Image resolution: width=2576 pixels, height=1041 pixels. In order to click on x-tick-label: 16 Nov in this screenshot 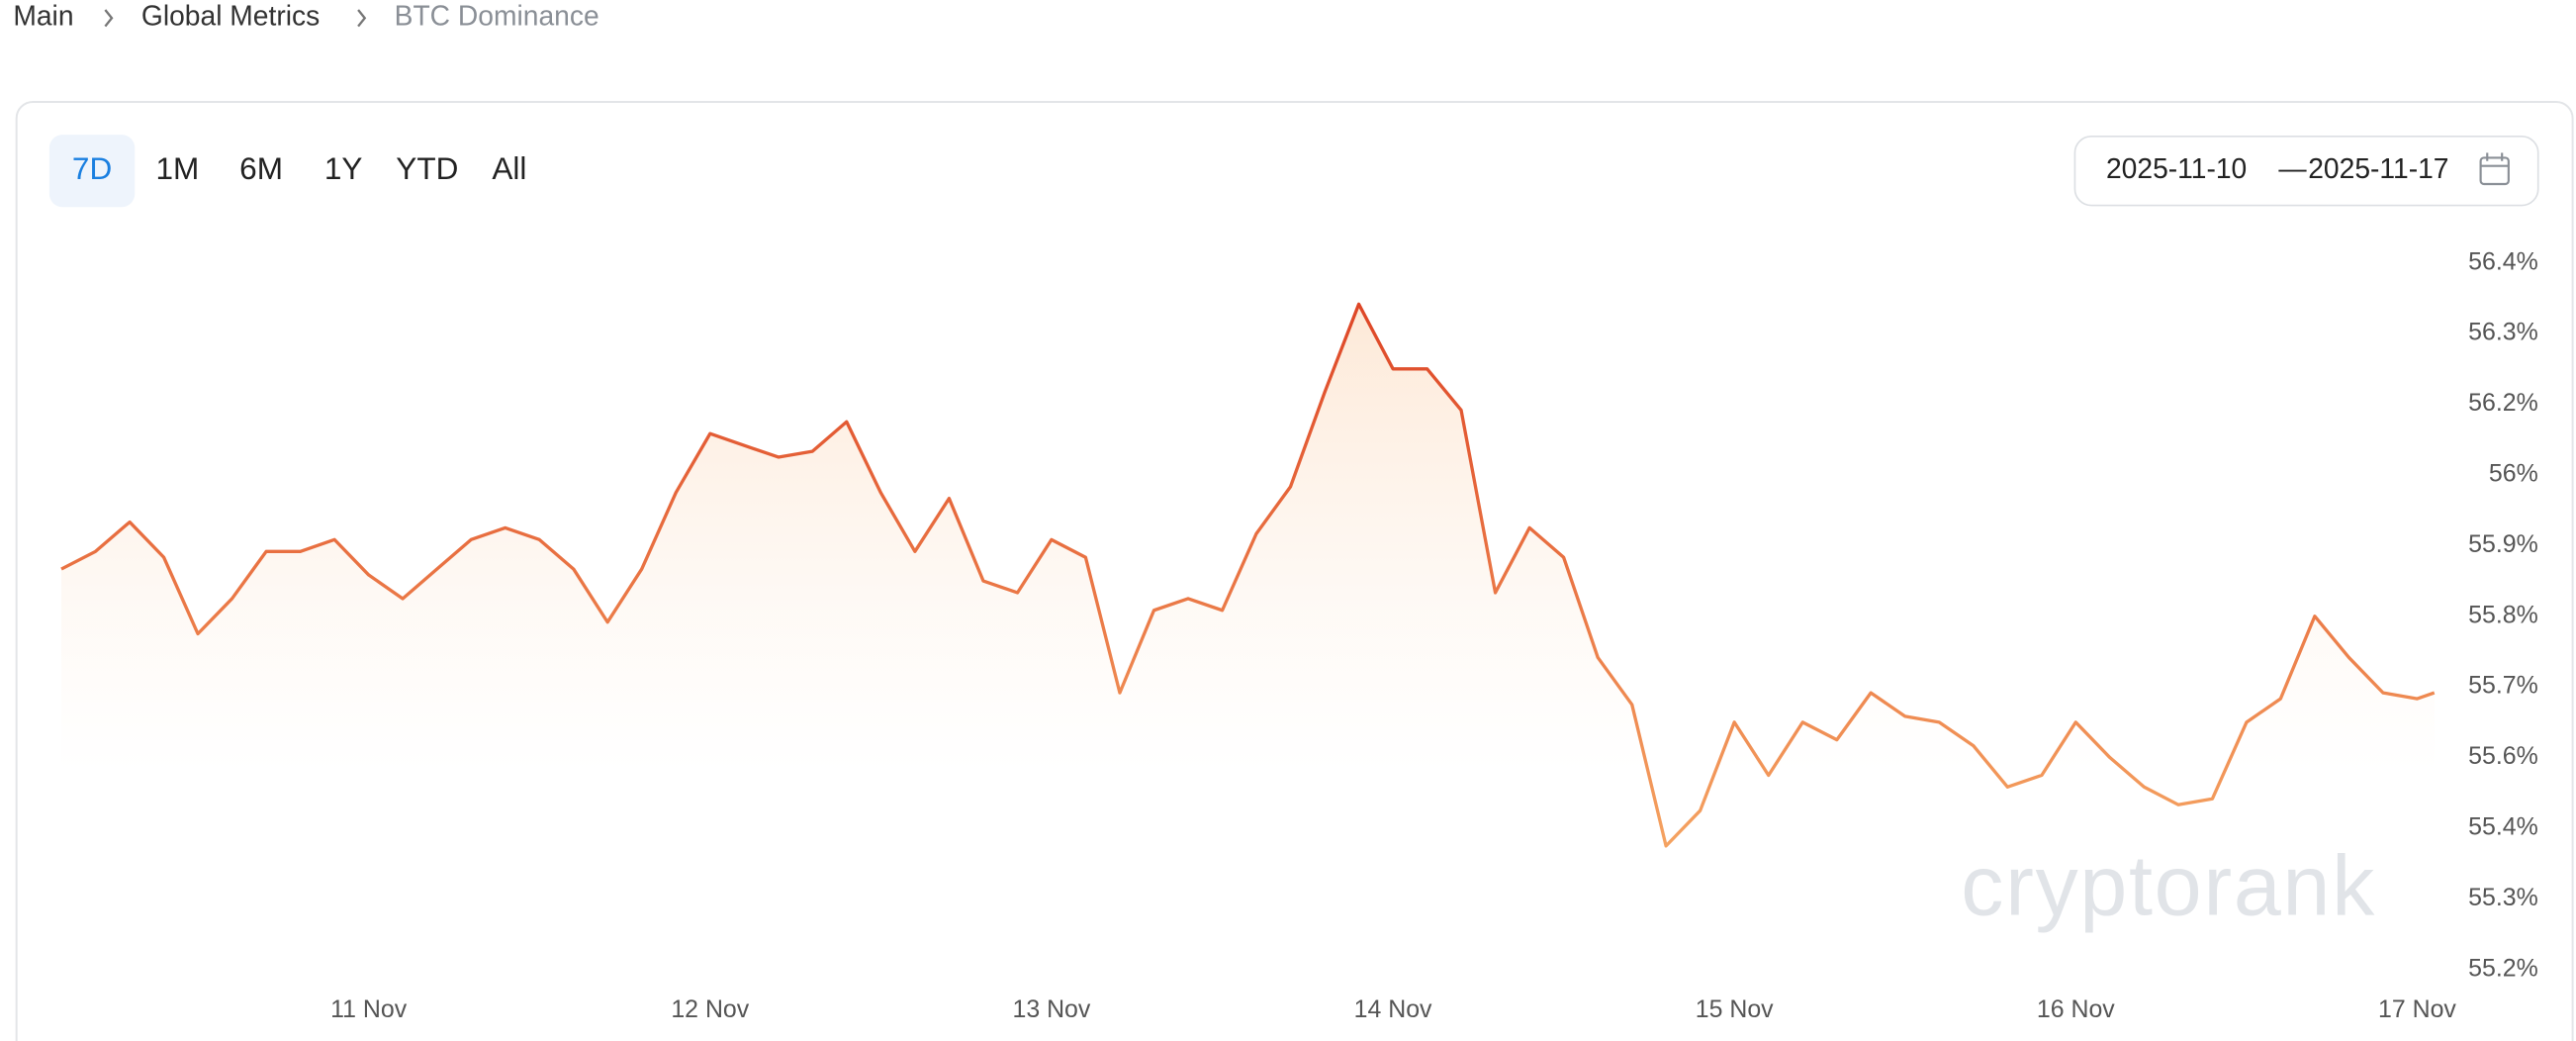, I will do `click(2076, 1009)`.